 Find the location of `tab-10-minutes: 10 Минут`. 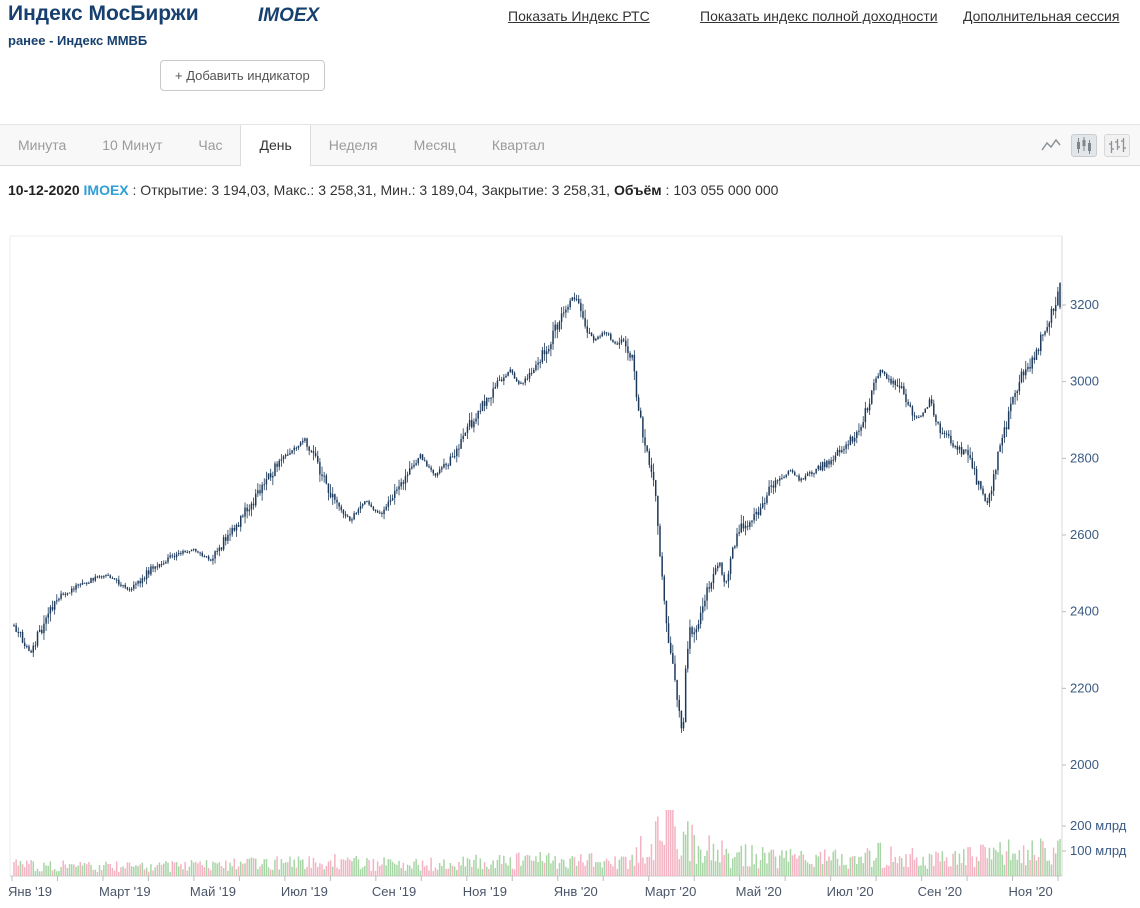

tab-10-minutes: 10 Минут is located at coordinates (132, 145).